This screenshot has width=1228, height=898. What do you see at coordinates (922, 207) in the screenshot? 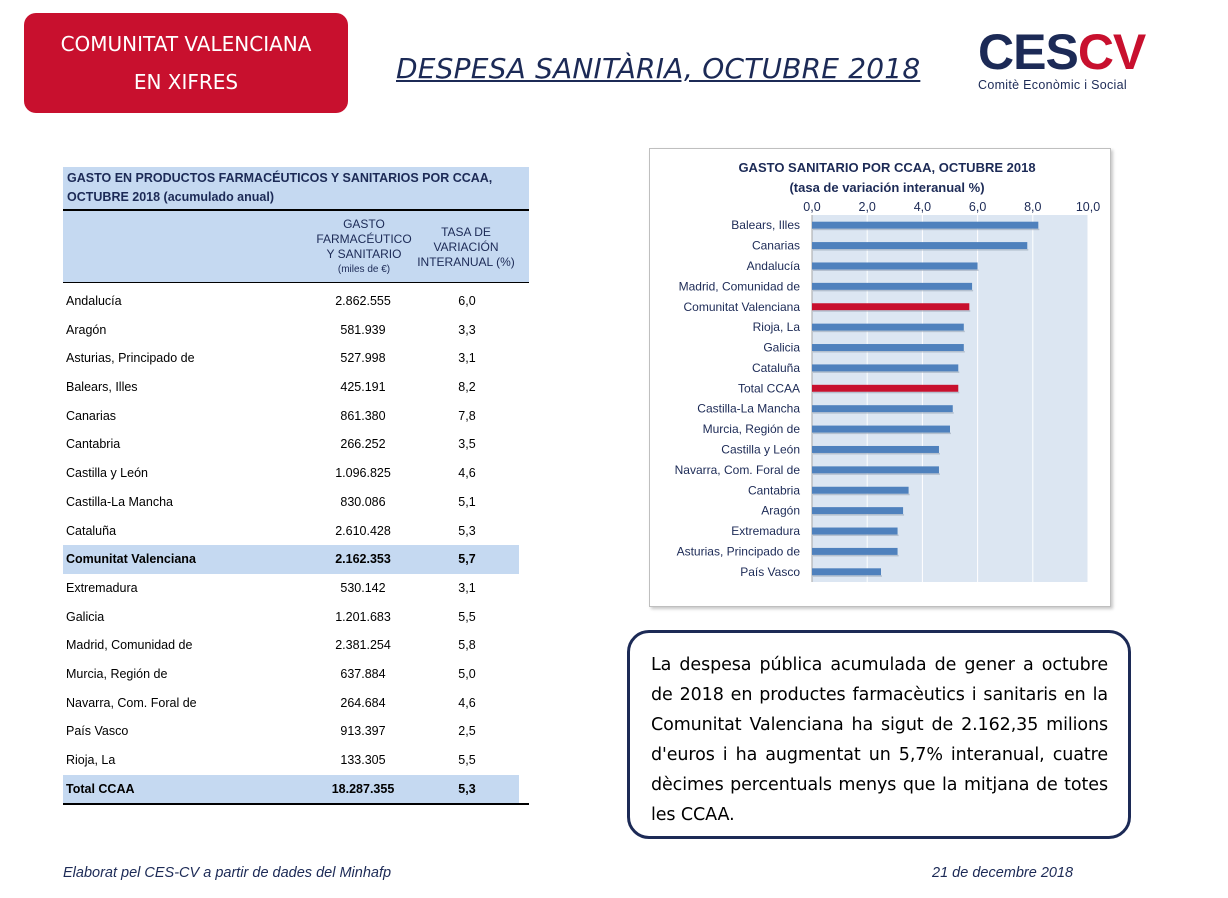
I see `x-tick-label: 4,0` at bounding box center [922, 207].